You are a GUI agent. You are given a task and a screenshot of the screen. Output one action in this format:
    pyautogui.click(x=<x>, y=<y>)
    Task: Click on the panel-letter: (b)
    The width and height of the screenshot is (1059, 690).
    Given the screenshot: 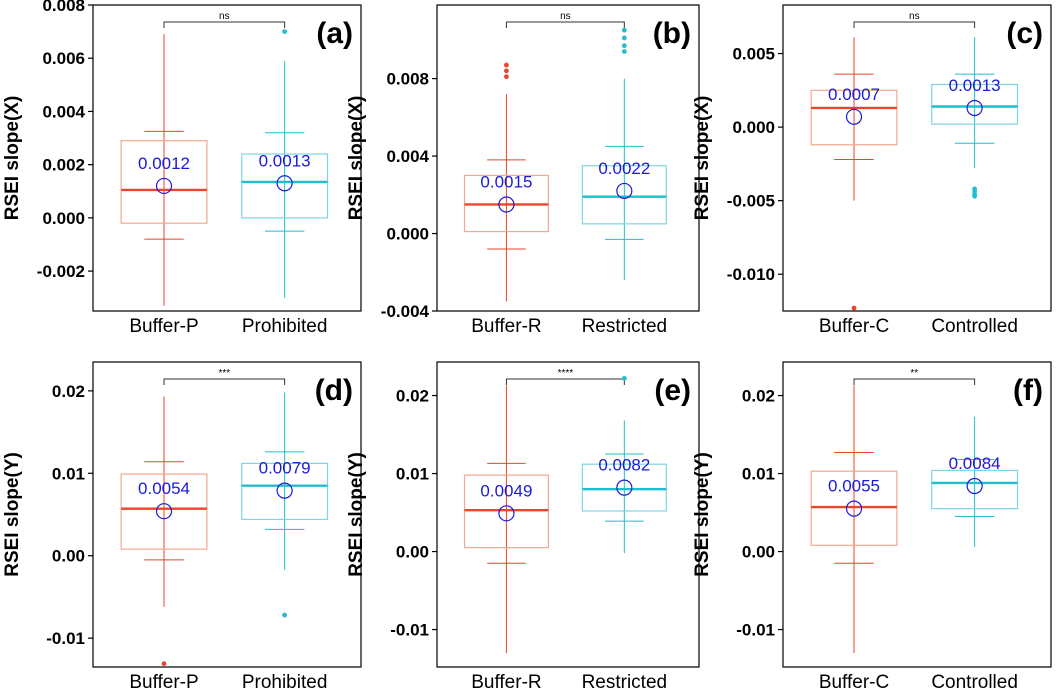 What is the action you would take?
    pyautogui.click(x=672, y=33)
    